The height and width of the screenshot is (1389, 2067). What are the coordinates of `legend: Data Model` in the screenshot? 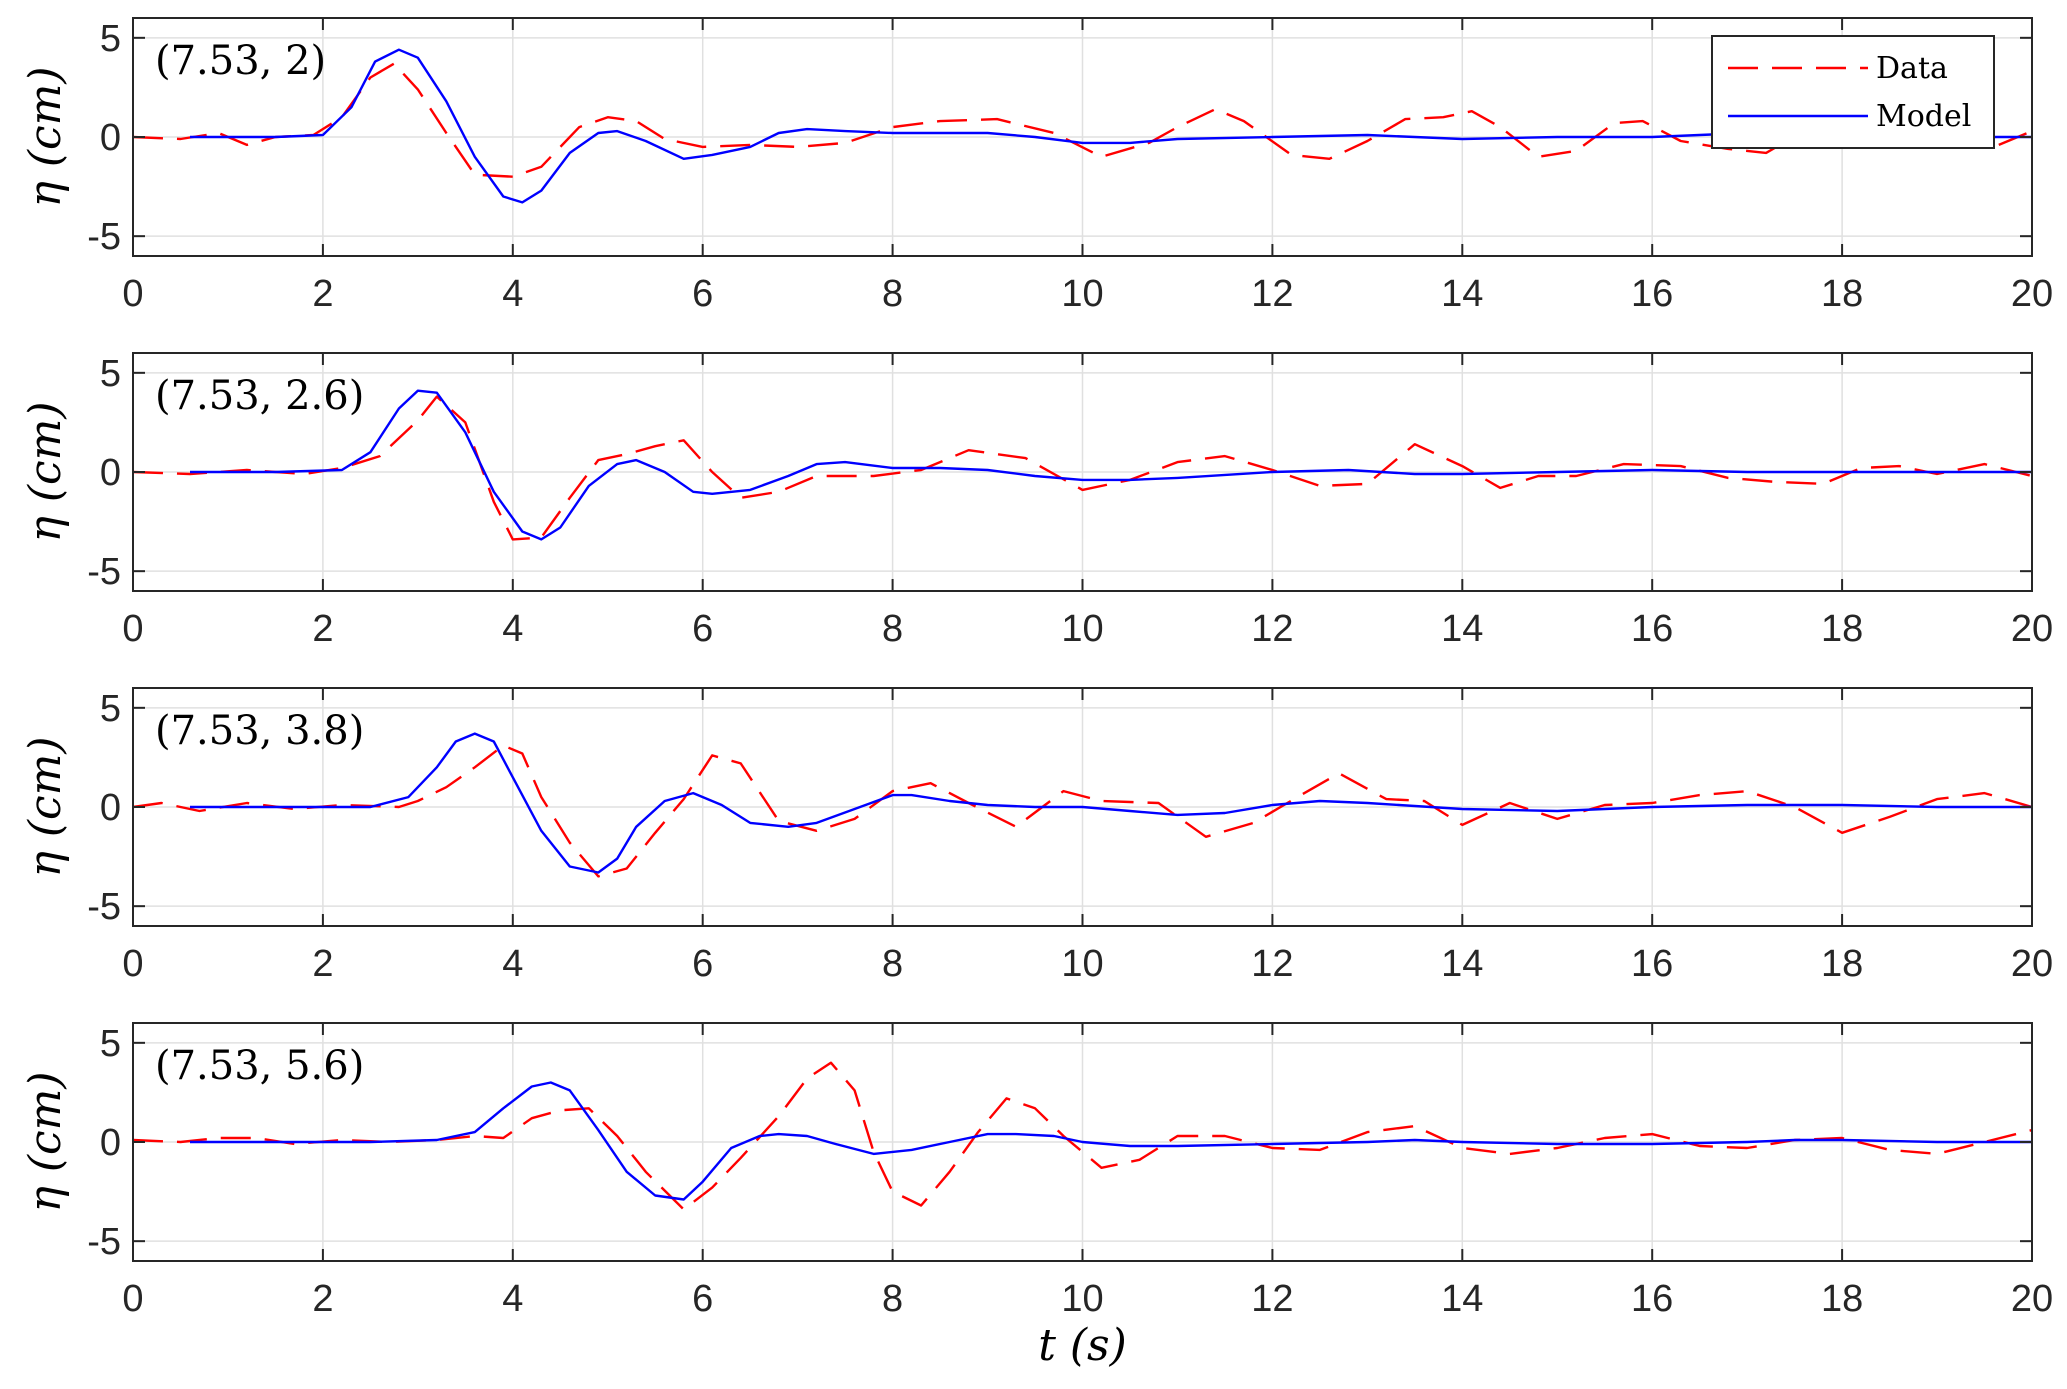 It's located at (1853, 92).